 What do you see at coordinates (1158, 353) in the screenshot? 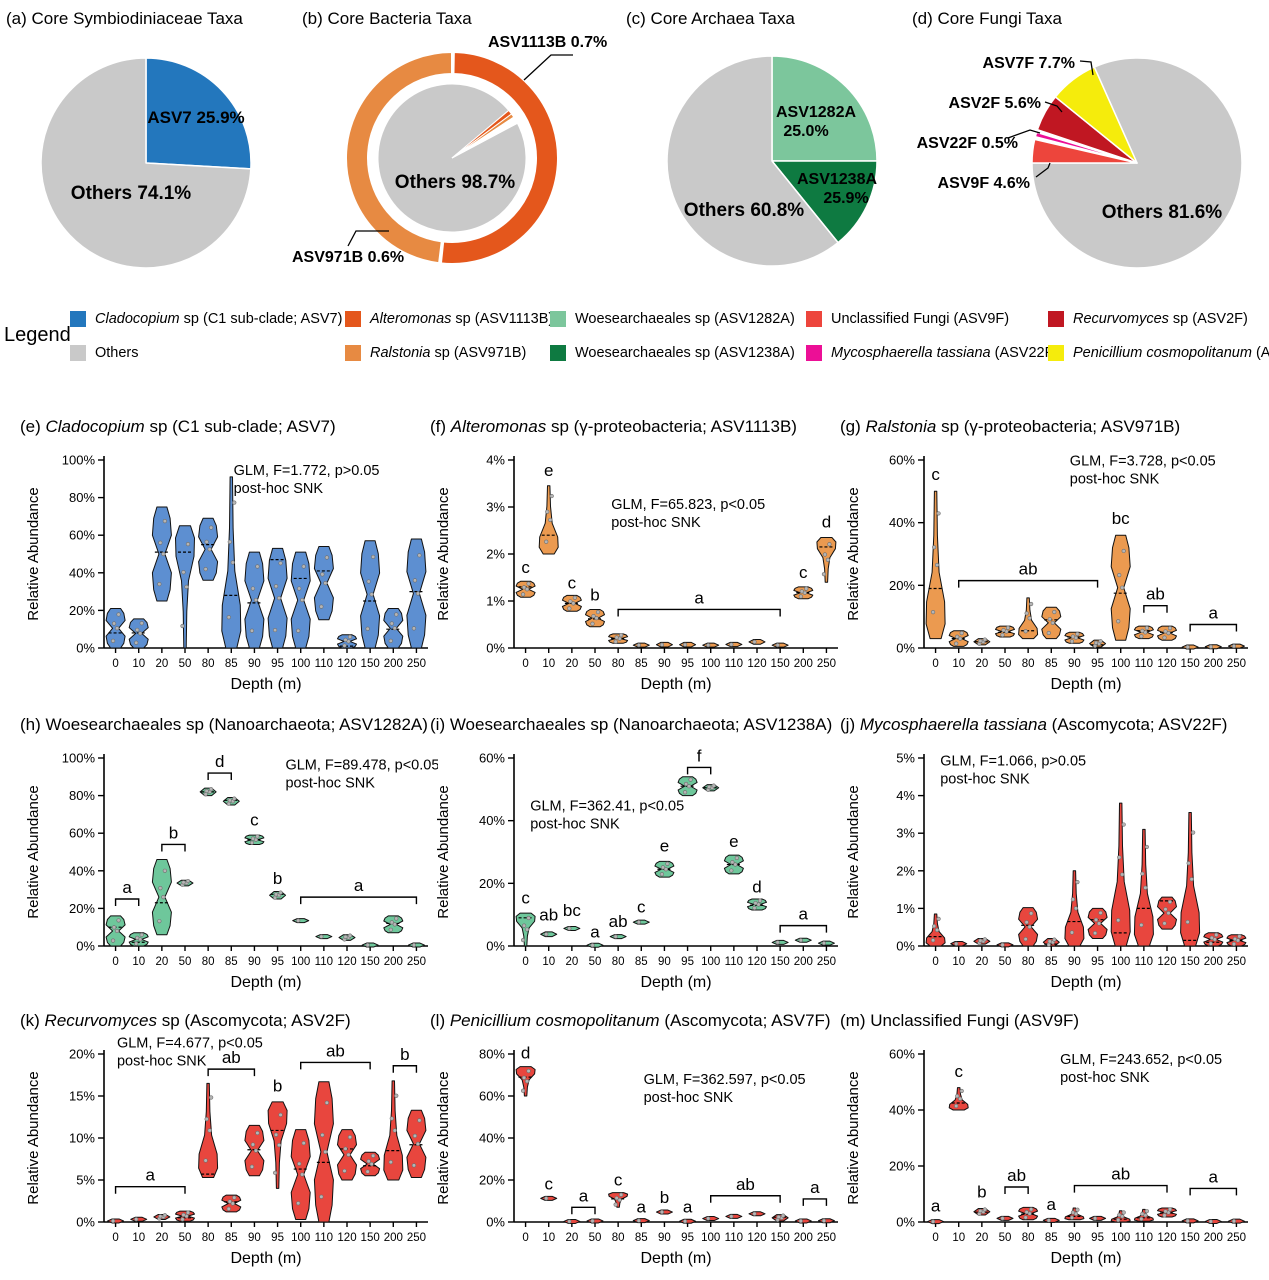
I see `legend-item: Penicillium cosmopolitanum (ASV7F)` at bounding box center [1158, 353].